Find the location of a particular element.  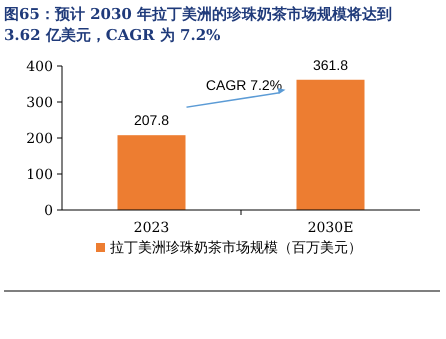

data-label: 361.8 is located at coordinates (330, 64).